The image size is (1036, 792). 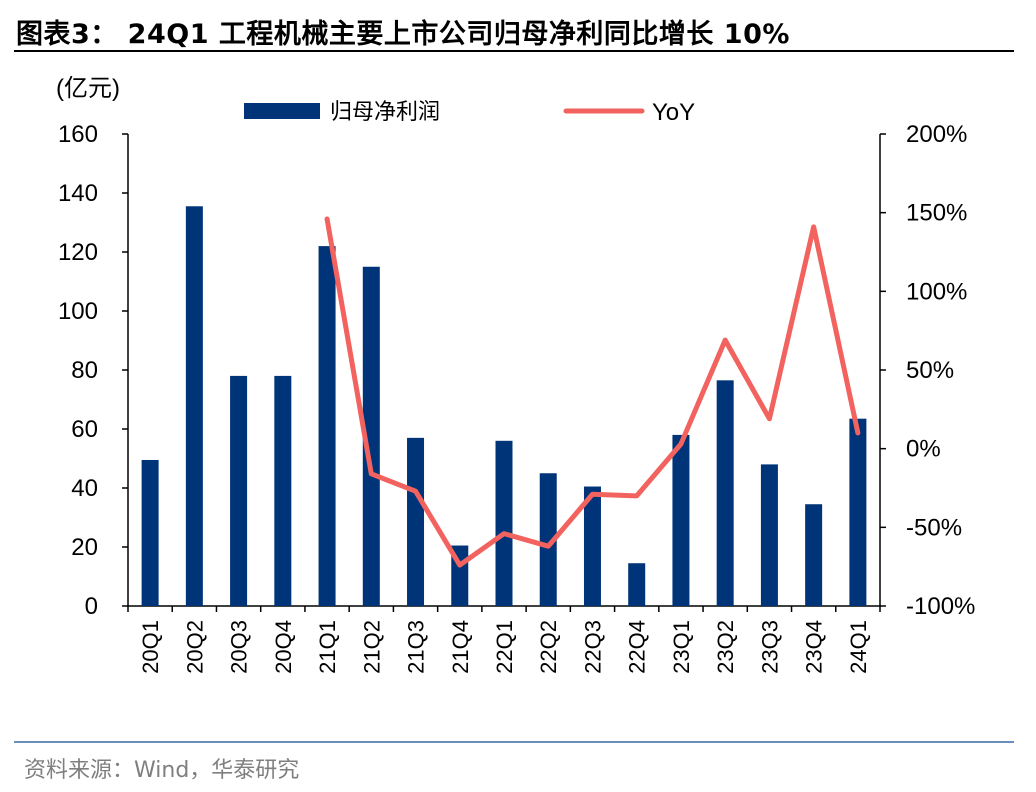 I want to click on bar-23Q1, so click(x=681, y=520).